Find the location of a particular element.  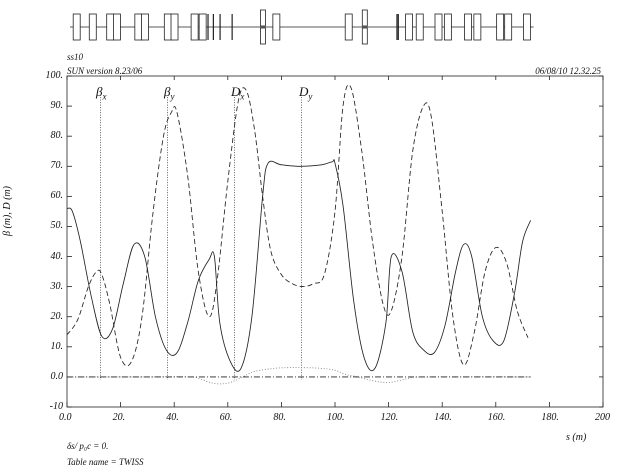

x-tick-label: 160. is located at coordinates (496, 417).